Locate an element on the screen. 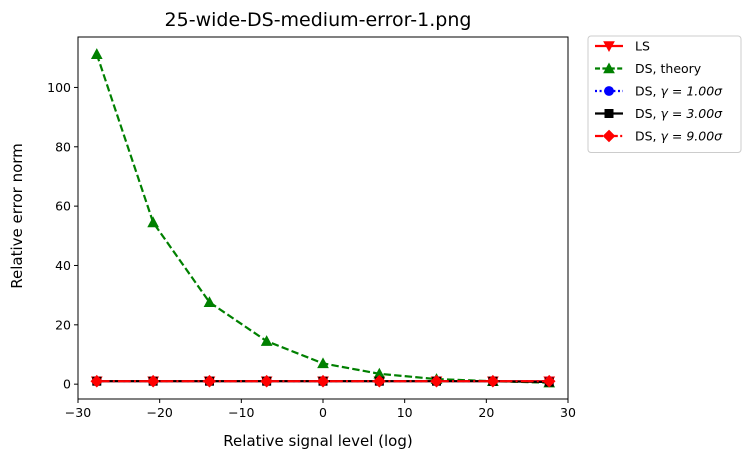  legend-label: DS, theory is located at coordinates (668, 68).